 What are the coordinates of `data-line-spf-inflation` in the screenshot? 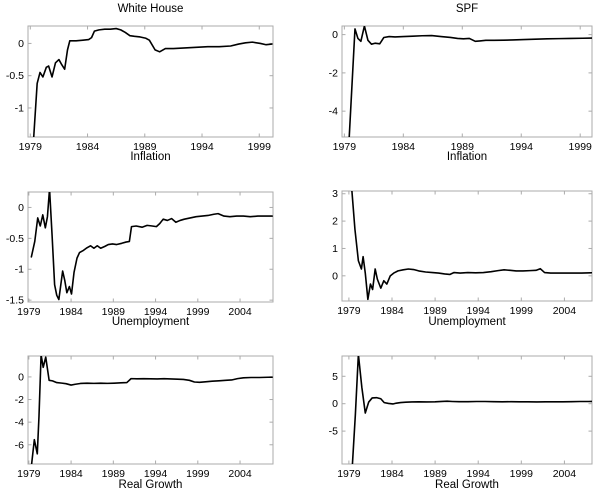 It's located at (470, 81).